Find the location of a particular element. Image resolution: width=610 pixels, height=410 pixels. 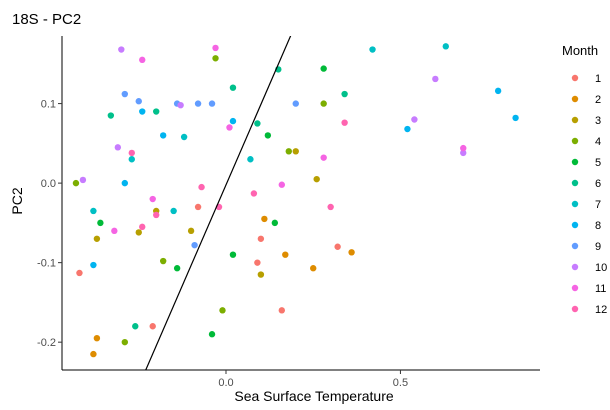

legend-label-month-11: 11 is located at coordinates (600, 289).